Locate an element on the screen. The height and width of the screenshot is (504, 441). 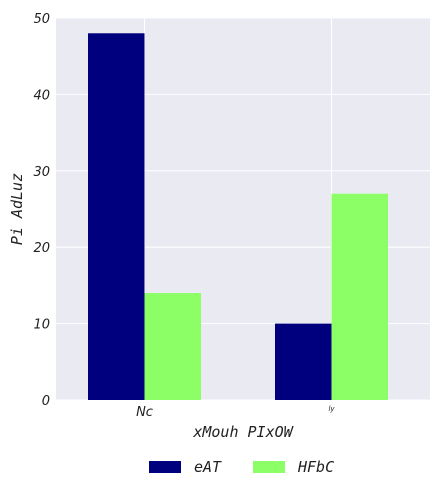
bar-HFbC-ly is located at coordinates (359, 296).